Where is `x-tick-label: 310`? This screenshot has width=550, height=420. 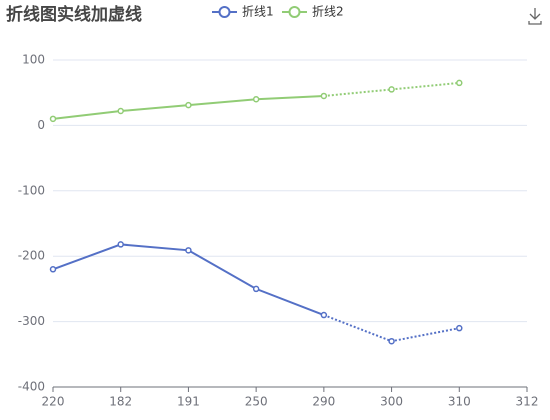
x-tick-label: 310 is located at coordinates (459, 402).